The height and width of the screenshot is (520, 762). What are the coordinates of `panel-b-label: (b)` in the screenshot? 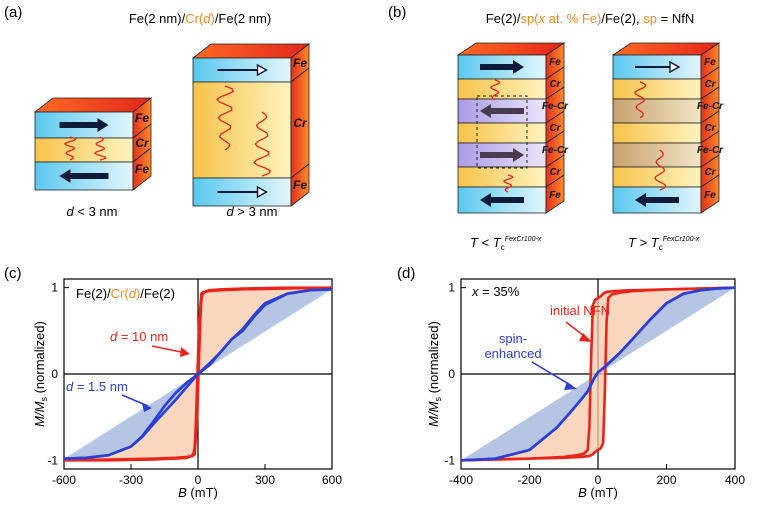 It's located at (397, 12).